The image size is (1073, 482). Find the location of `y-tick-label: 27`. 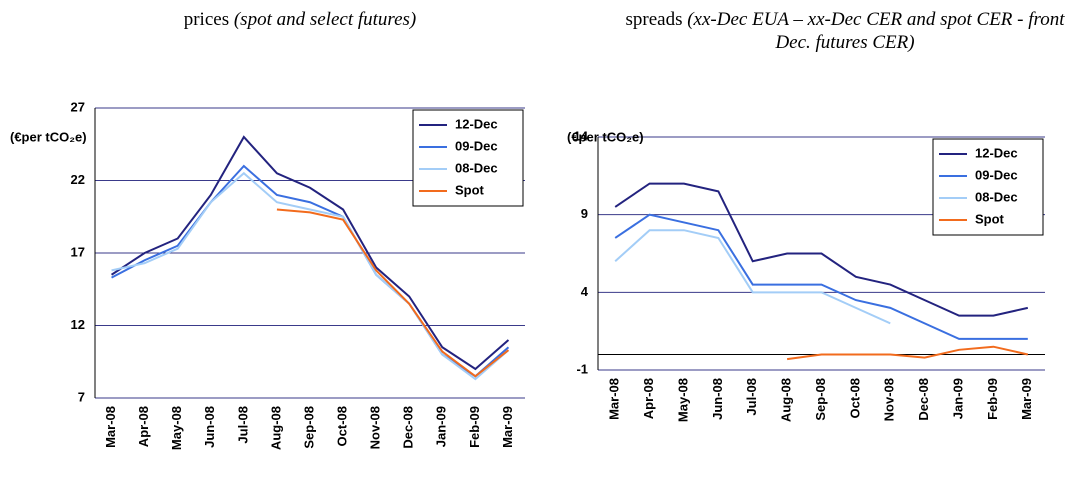

y-tick-label: 27 is located at coordinates (78, 106).